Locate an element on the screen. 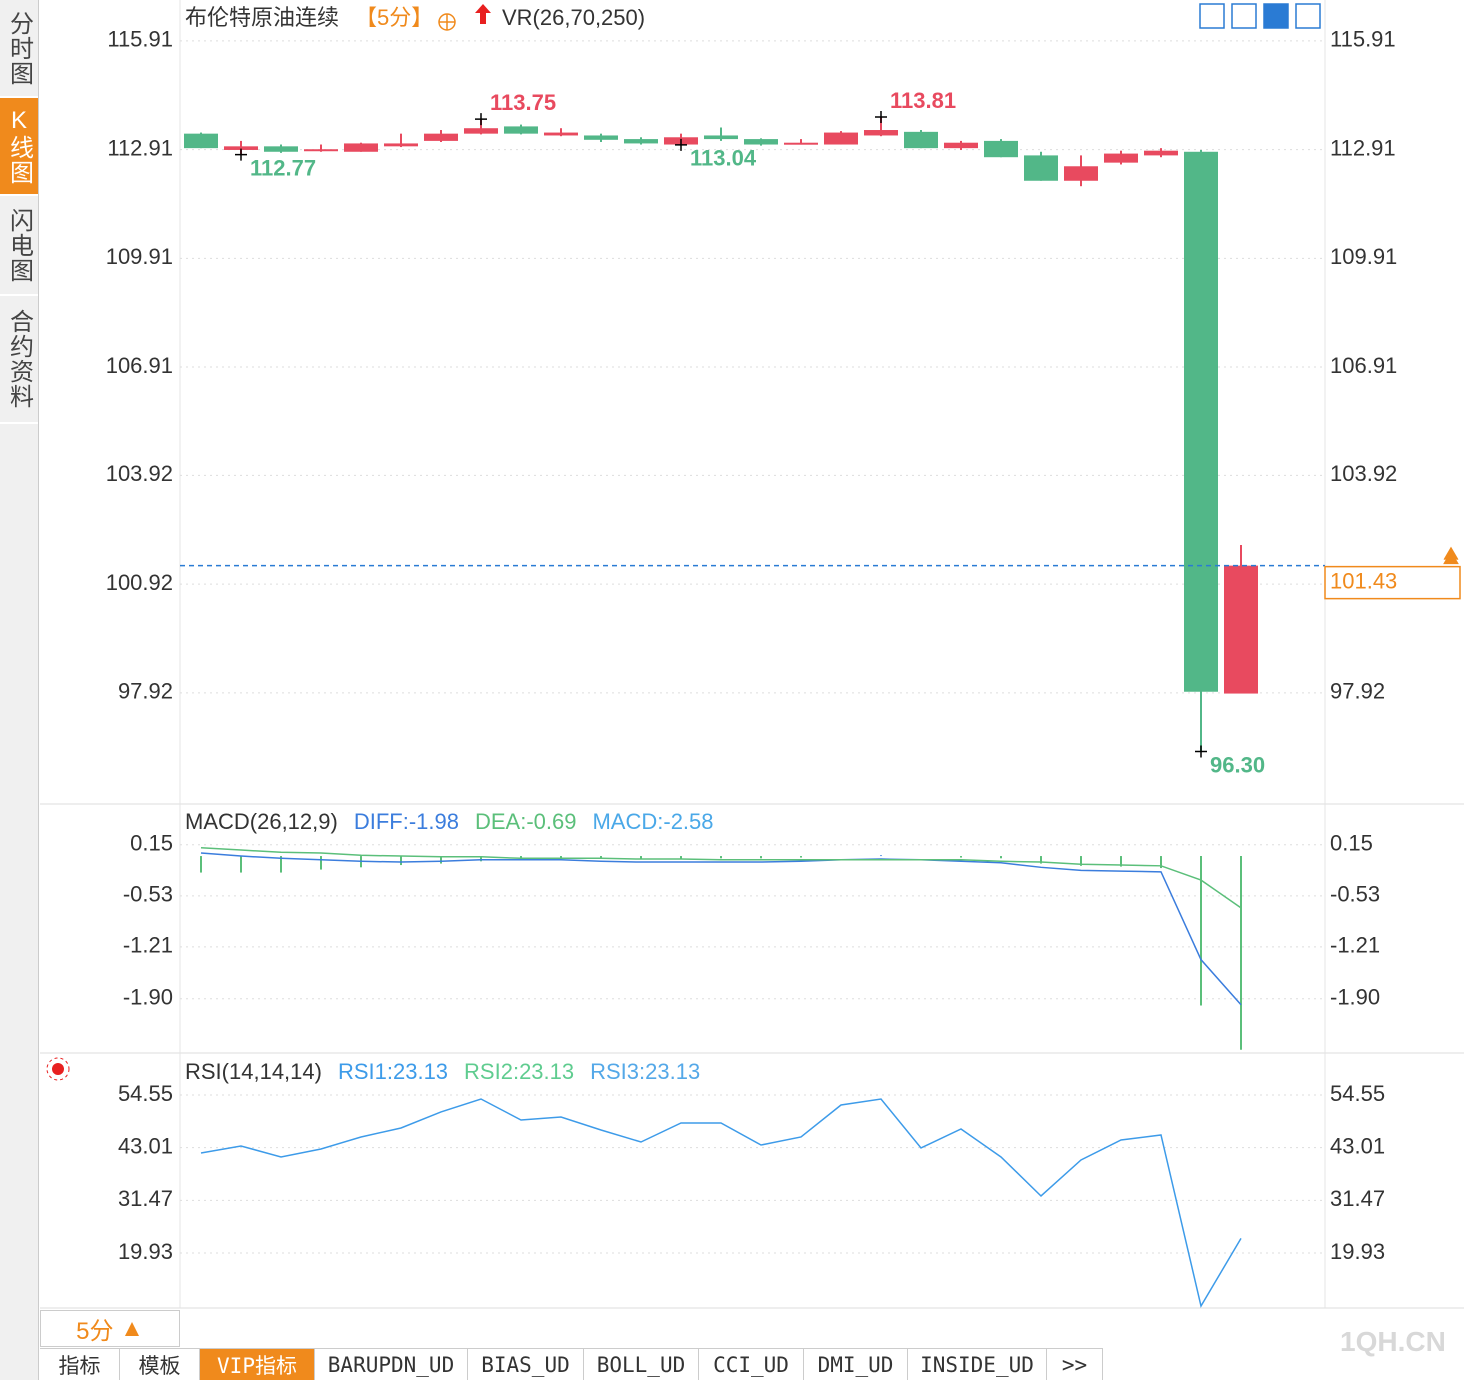  high-label: 113.81 is located at coordinates (923, 100).